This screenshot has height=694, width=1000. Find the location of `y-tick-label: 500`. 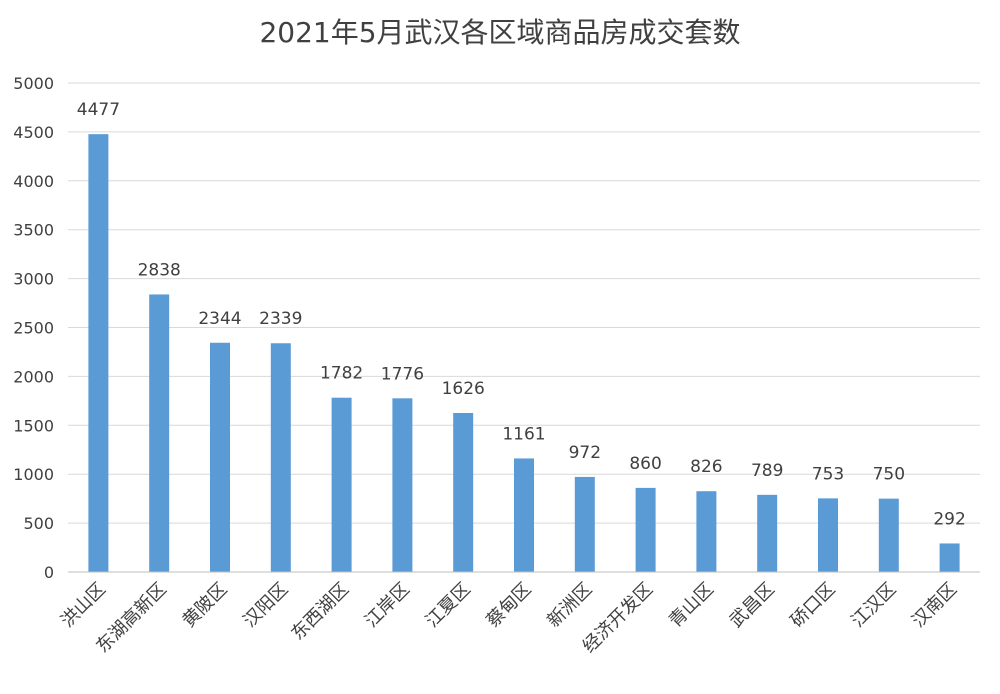

y-tick-label: 500 is located at coordinates (38, 523).